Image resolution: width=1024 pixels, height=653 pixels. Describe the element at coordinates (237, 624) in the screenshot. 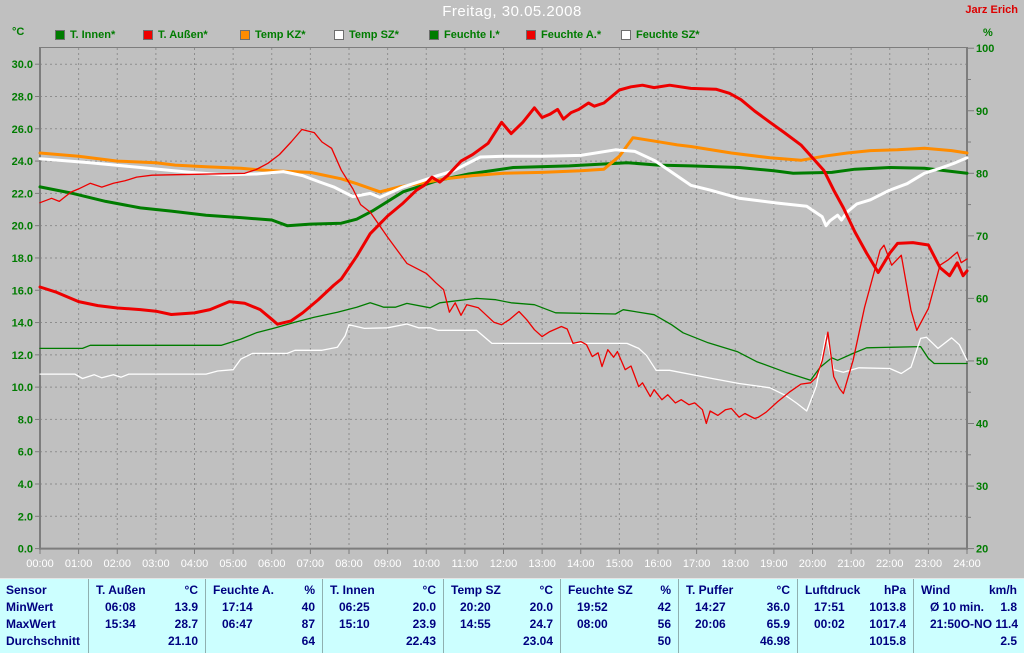

I see `stat-max-time: 06:47` at that location.